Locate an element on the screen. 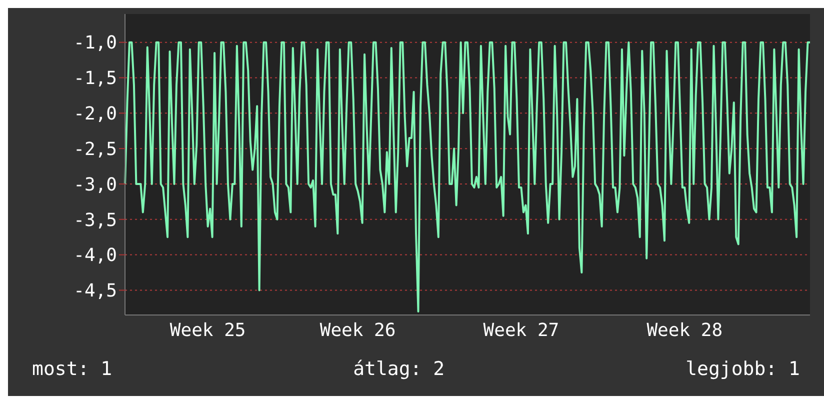  y-tick-label: -1,0 is located at coordinates (95, 43).